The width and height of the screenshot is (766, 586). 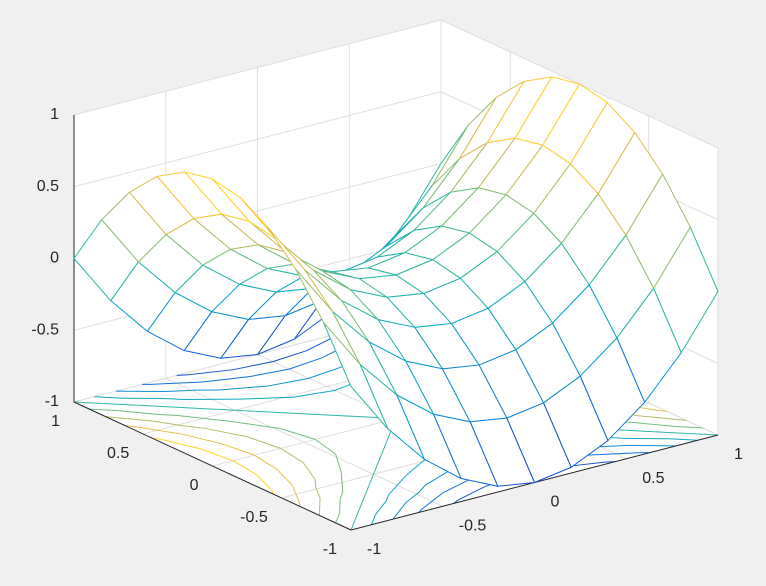 What do you see at coordinates (555, 502) in the screenshot?
I see `x-tick-label: 0` at bounding box center [555, 502].